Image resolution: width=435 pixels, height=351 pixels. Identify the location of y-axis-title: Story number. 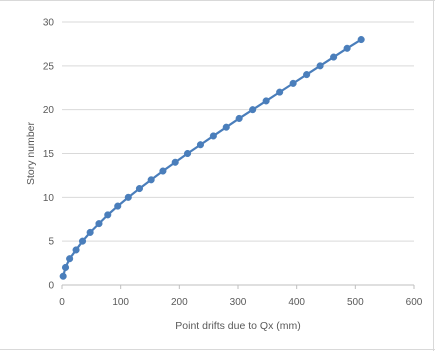
(31, 153).